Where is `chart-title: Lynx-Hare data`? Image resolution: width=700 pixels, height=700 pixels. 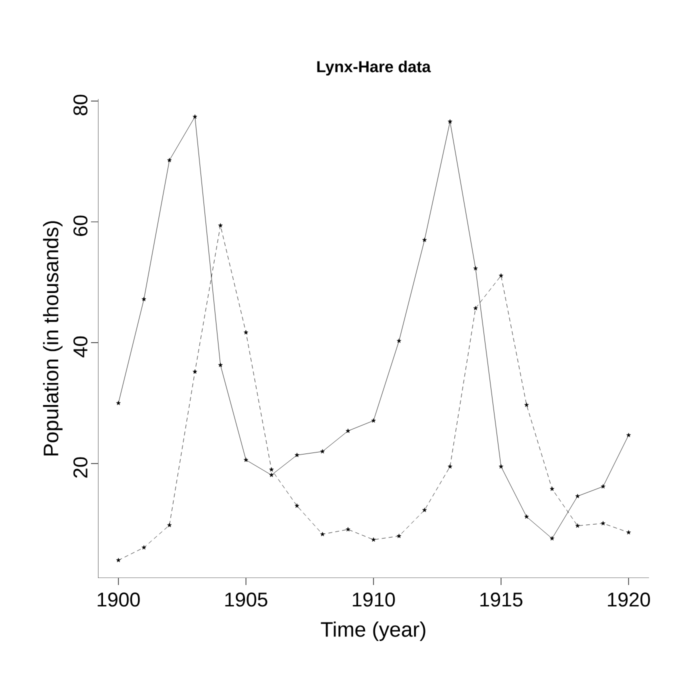
chart-title: Lynx-Hare data is located at coordinates (374, 68).